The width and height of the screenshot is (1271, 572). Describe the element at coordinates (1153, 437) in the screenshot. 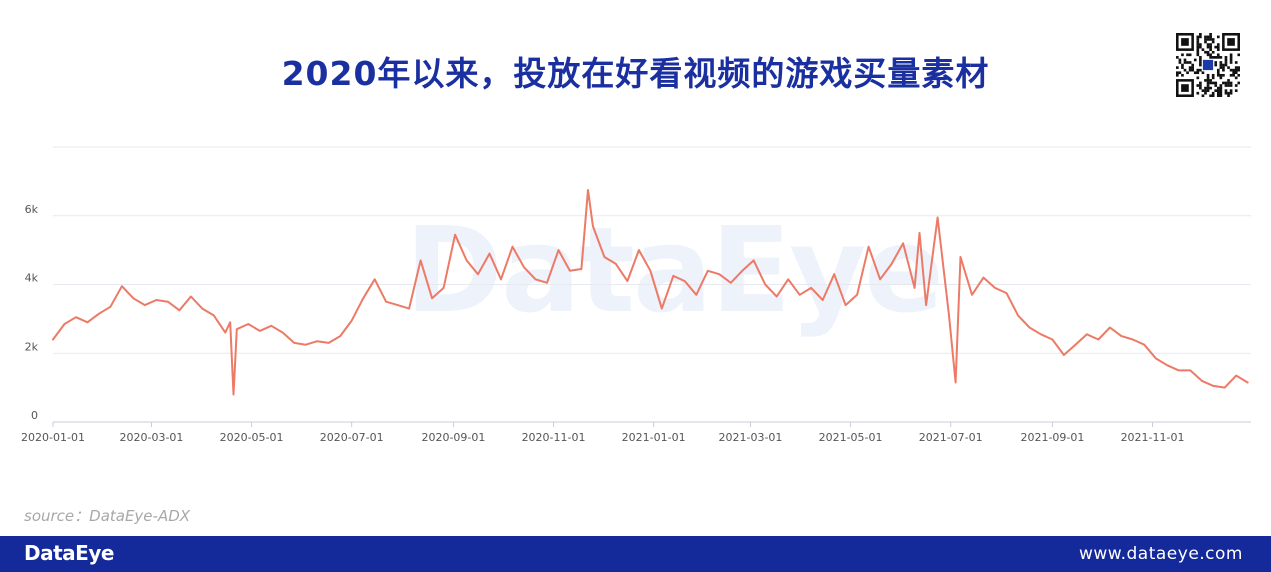

I see `x-tick-label: 2021-11-01` at that location.